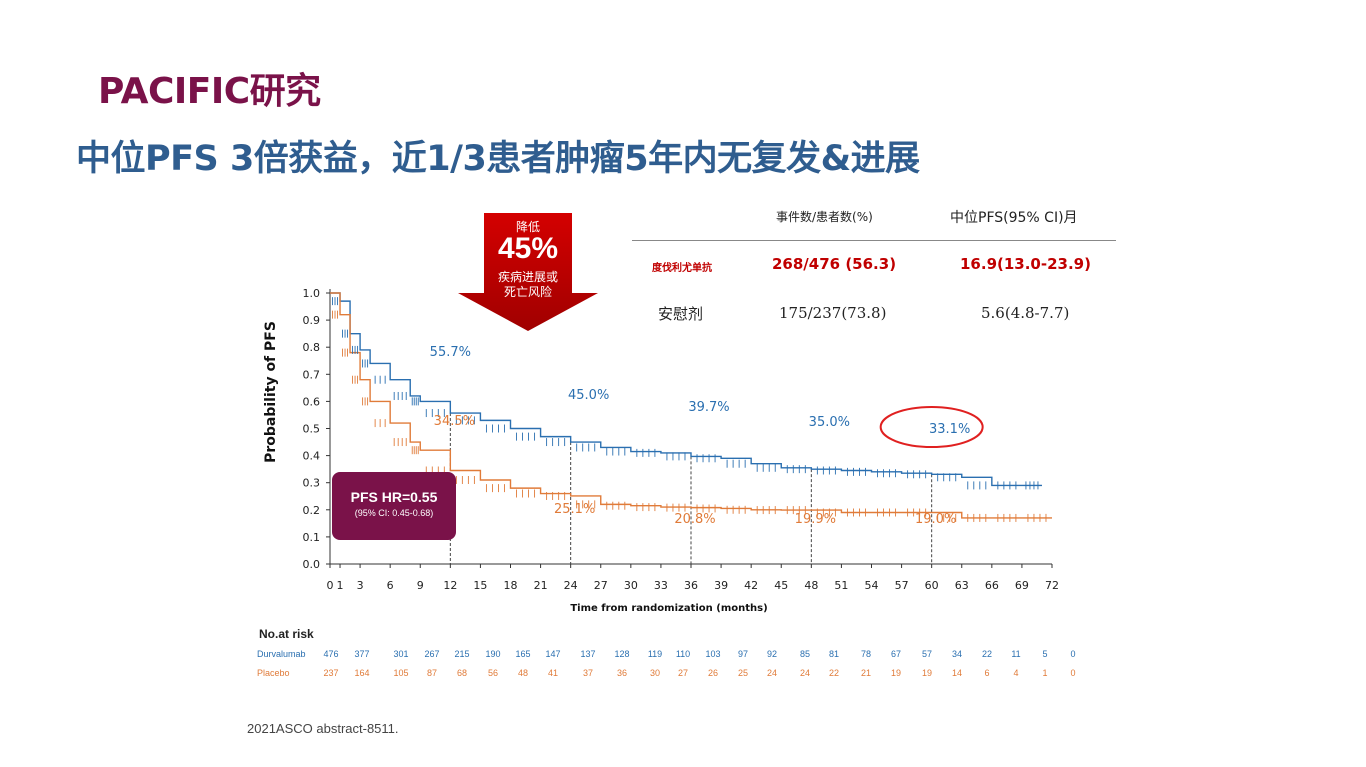 This screenshot has height=767, width=1366. Describe the element at coordinates (498, 159) in the screenshot. I see `slide-subtitle: 中位PFS 3倍获益，近1/3患者肿瘤5年内无复发&进展` at that location.